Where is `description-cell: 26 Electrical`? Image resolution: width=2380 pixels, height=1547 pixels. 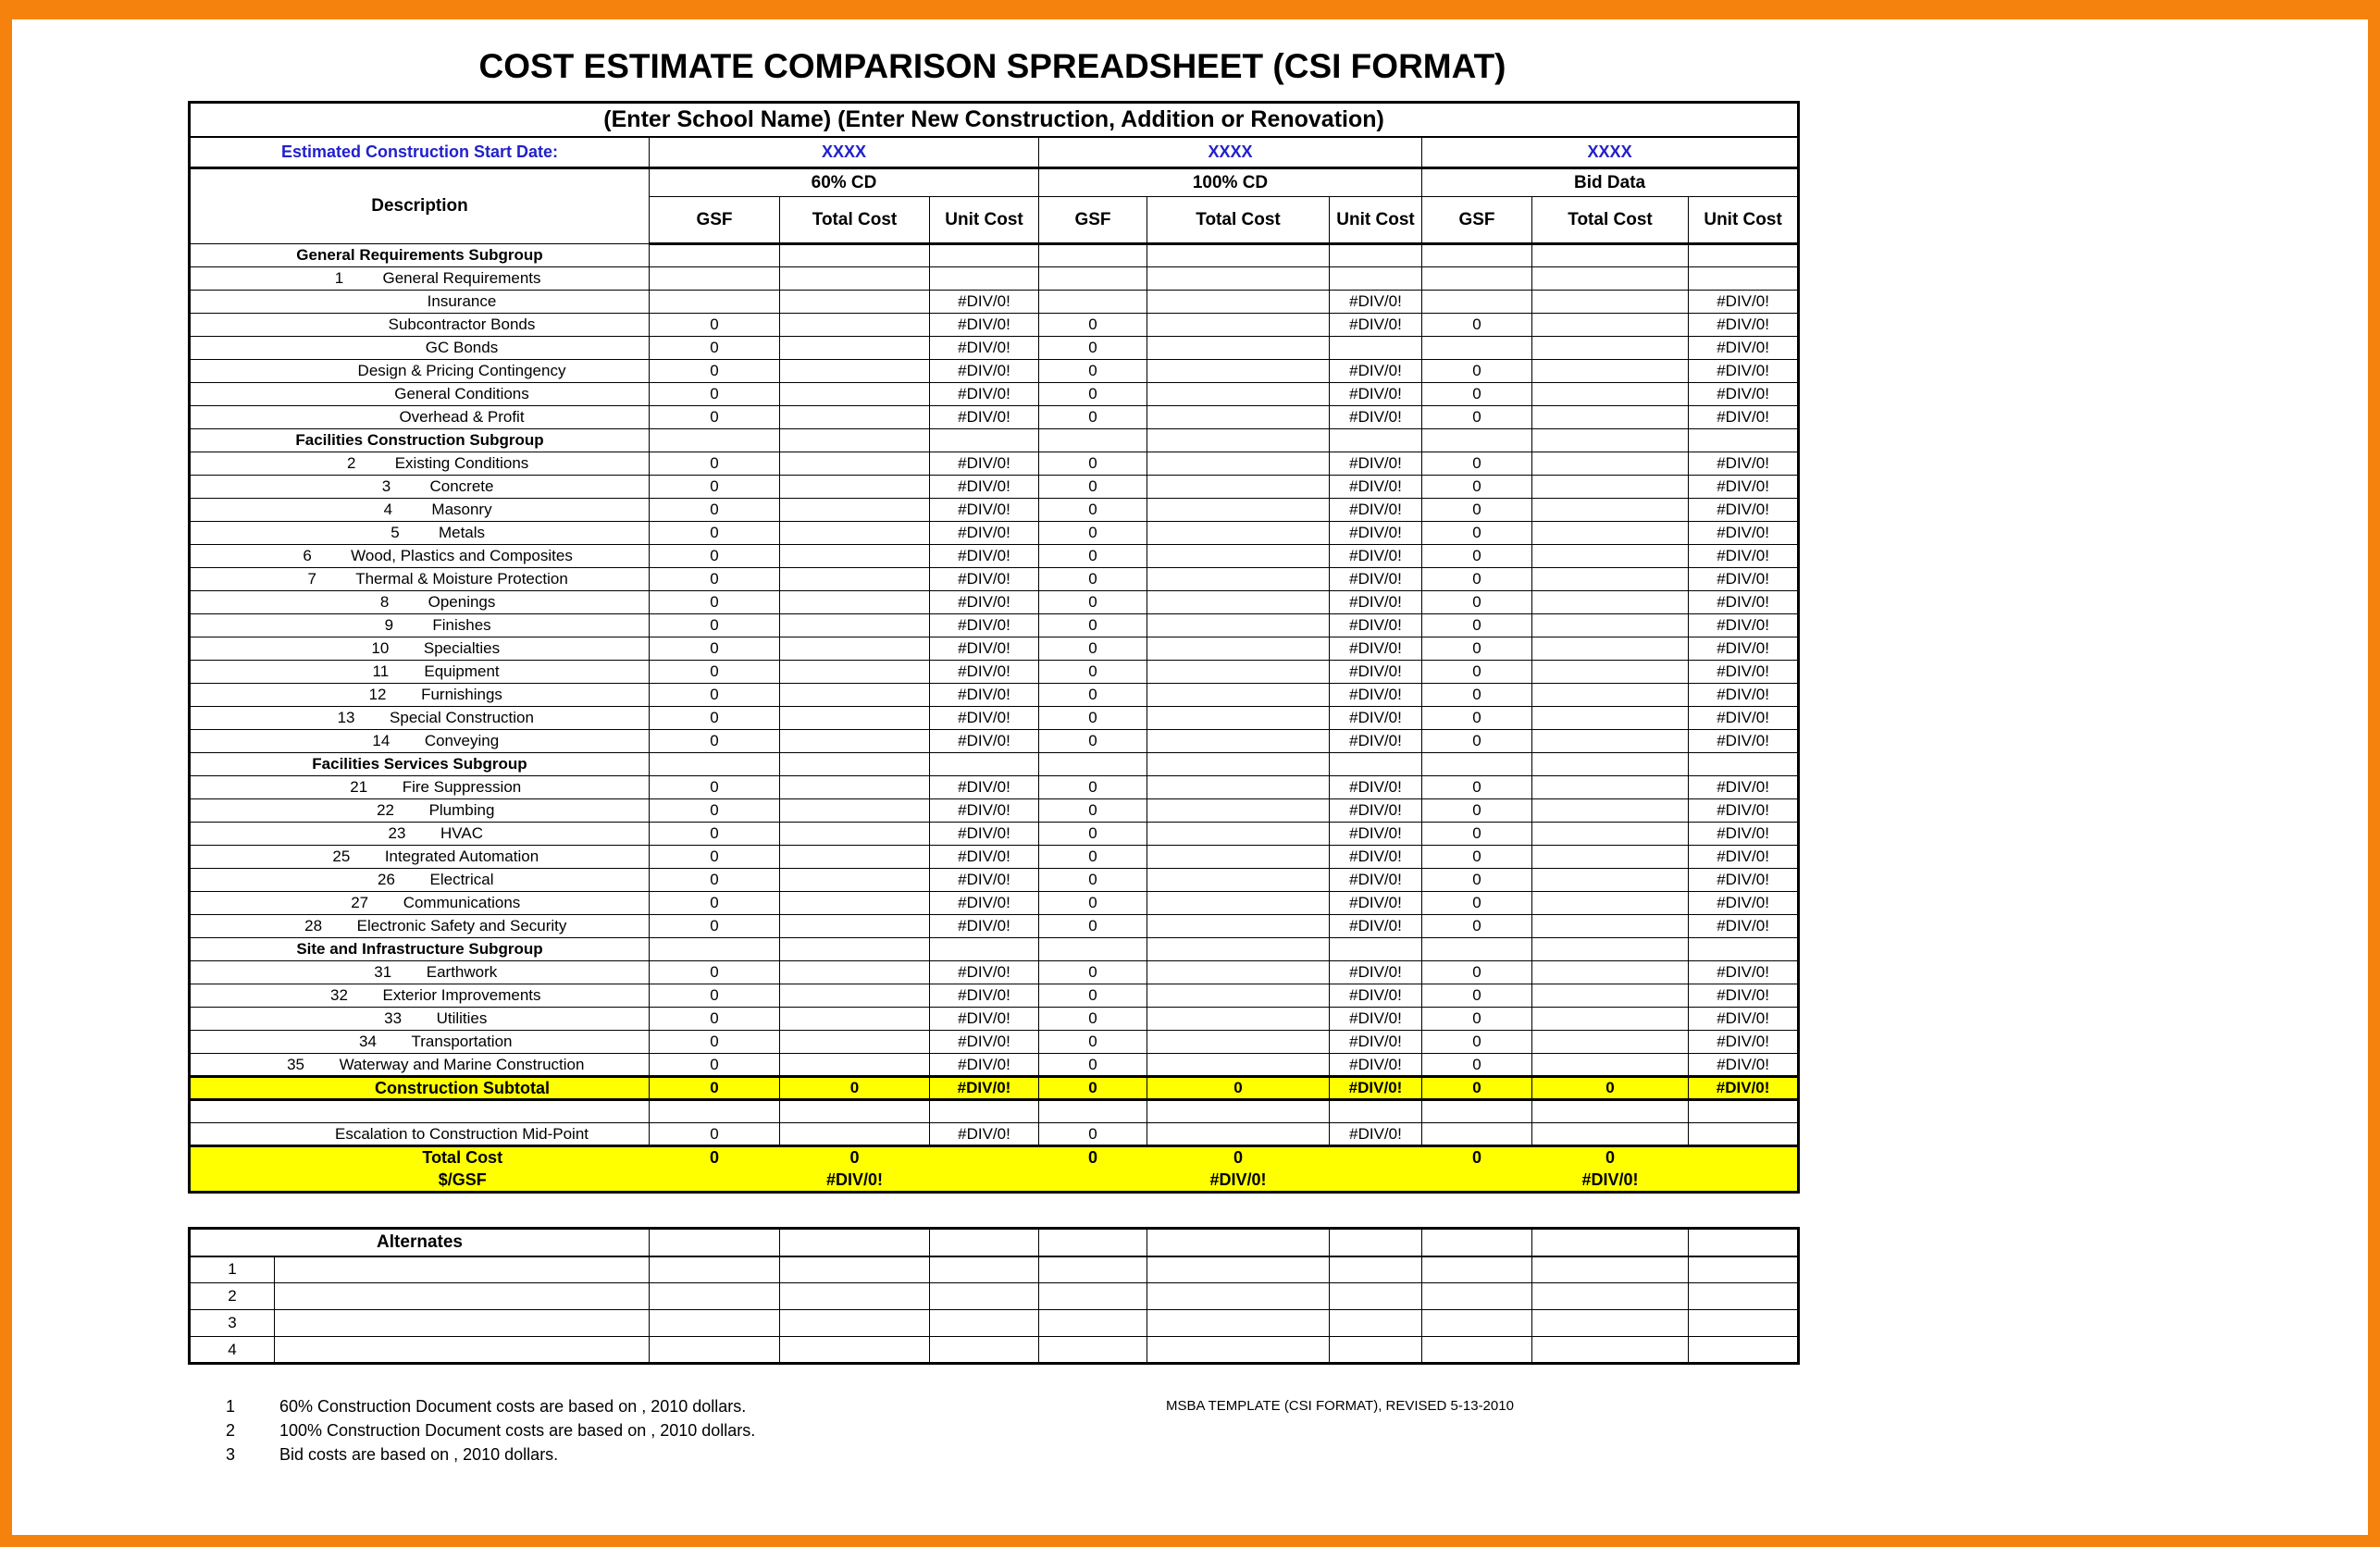 description-cell: 26 Electrical is located at coordinates (419, 880).